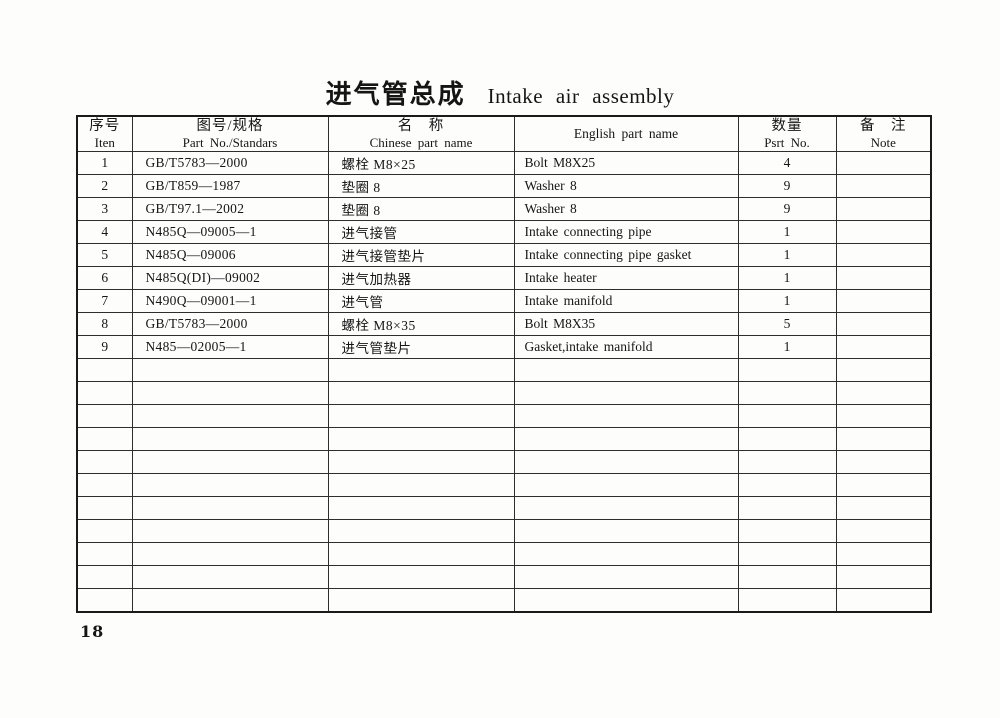  I want to click on cell-item: 4, so click(104, 232).